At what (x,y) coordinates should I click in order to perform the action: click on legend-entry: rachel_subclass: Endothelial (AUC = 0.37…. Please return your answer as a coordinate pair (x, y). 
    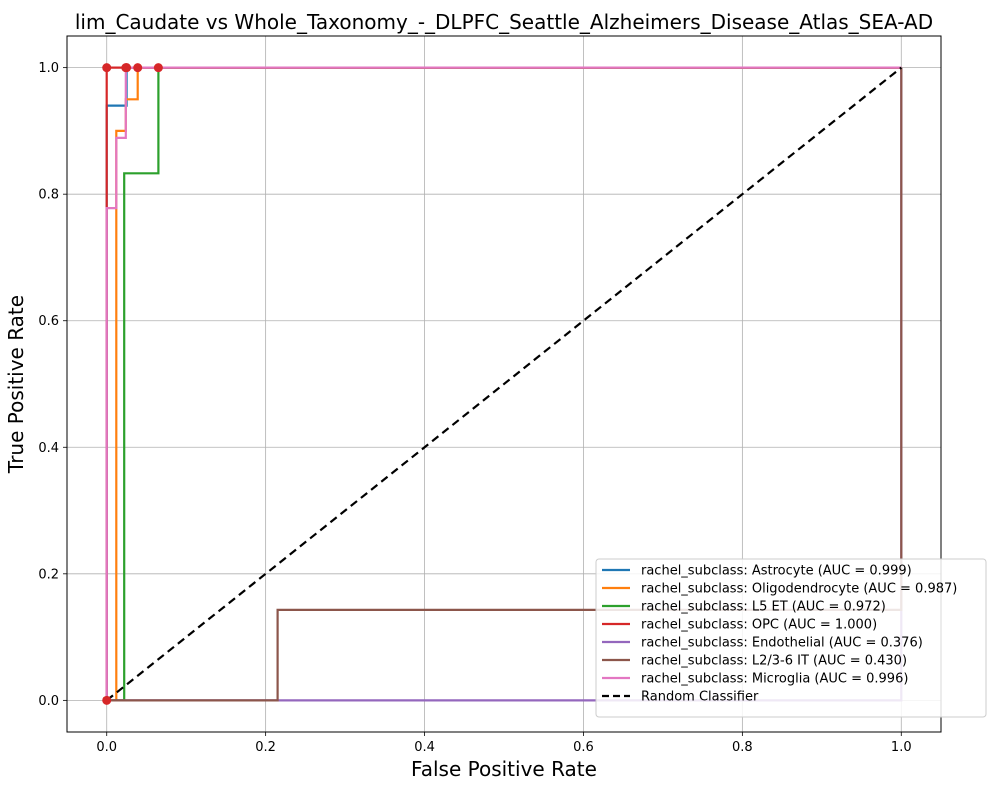
    Looking at the image, I should click on (782, 643).